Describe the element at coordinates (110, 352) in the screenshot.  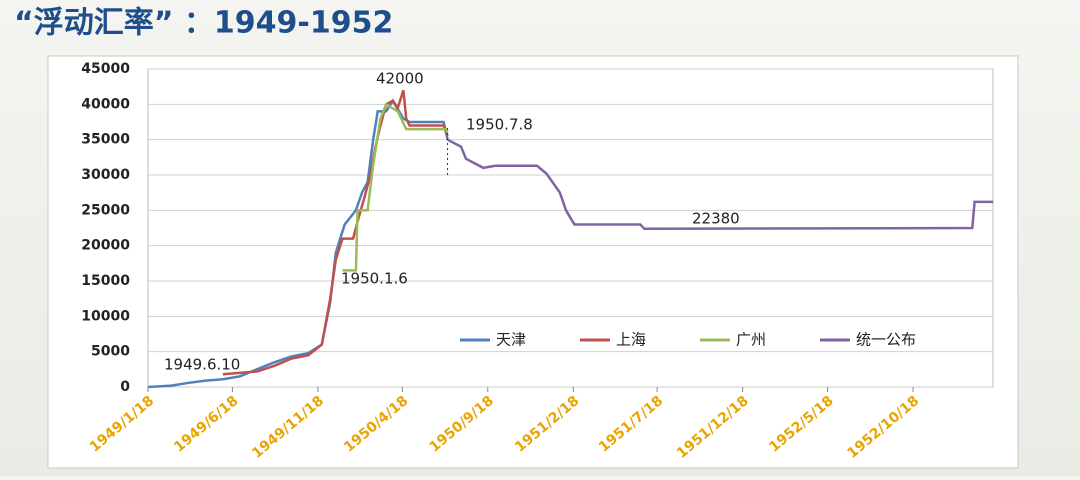
I see `y-tick-label: 5000` at that location.